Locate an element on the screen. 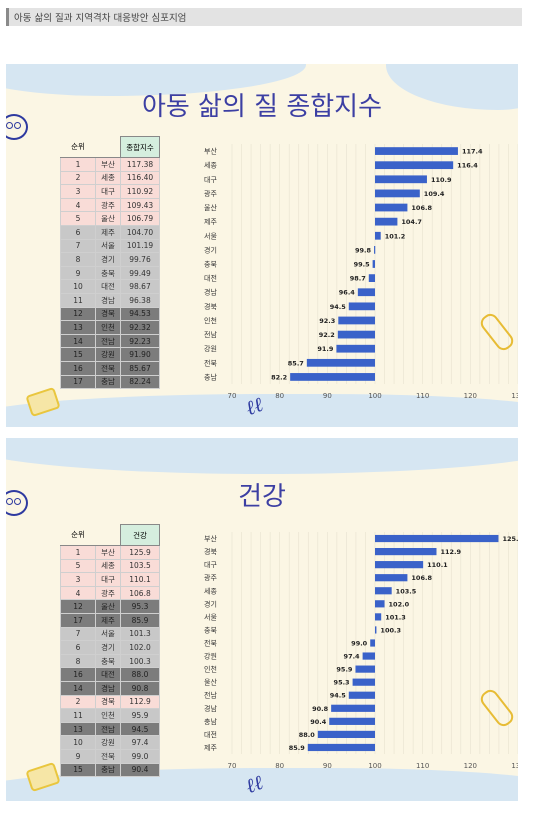 Image resolution: width=534 pixels, height=815 pixels. table-row: 8 경기 99.76 is located at coordinates (110, 259).